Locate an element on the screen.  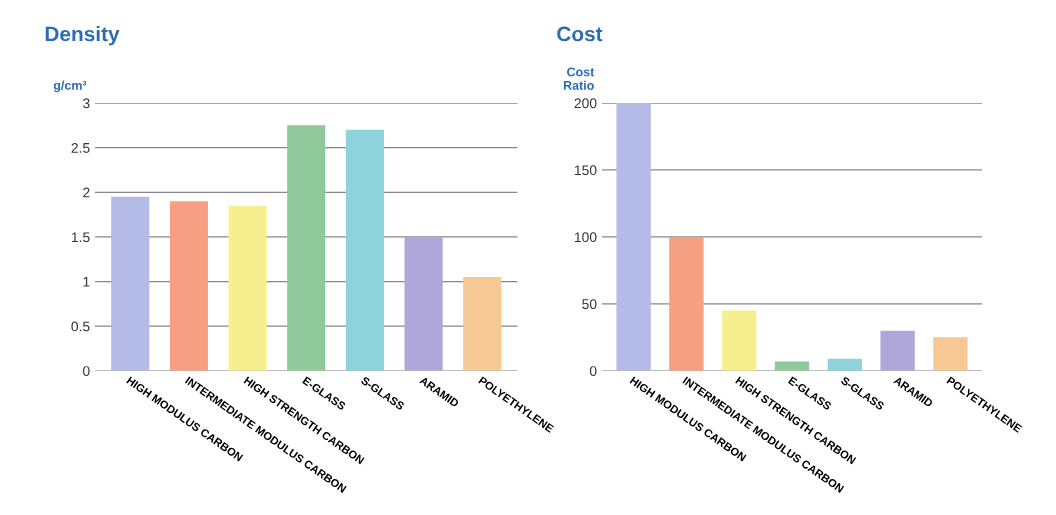
y-tick-label: 2.5 is located at coordinates (80, 147).